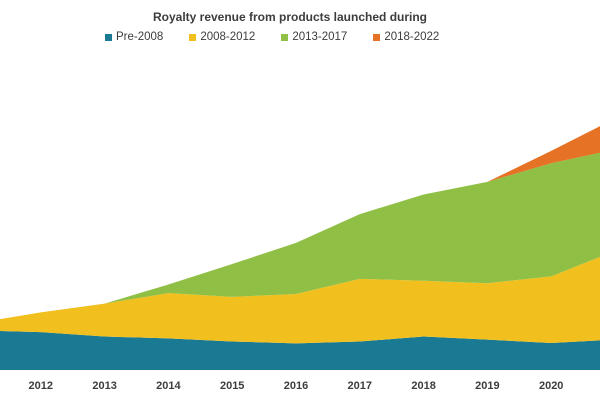 Image resolution: width=600 pixels, height=400 pixels. I want to click on x-tick-label-2019: 2019, so click(487, 386).